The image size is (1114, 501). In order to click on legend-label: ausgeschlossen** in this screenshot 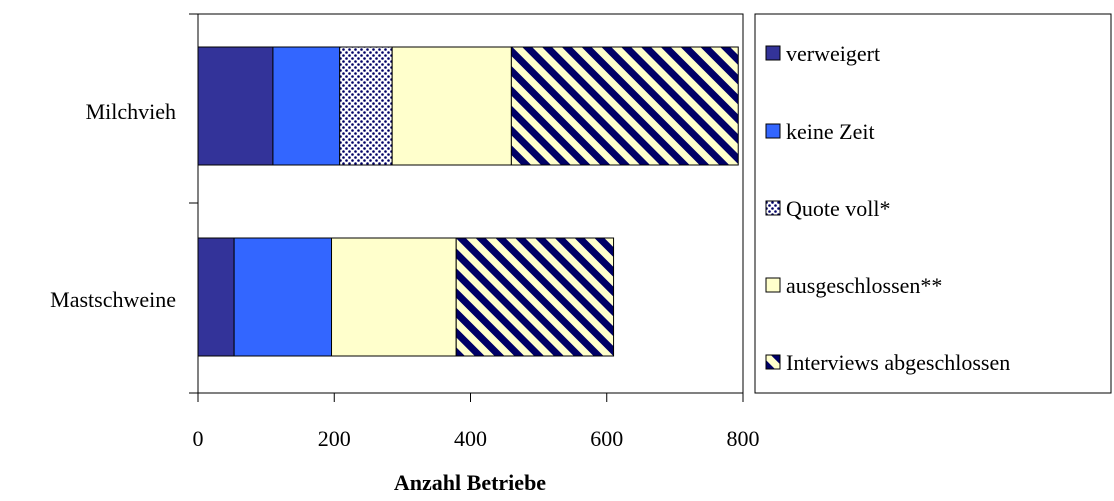, I will do `click(864, 285)`.